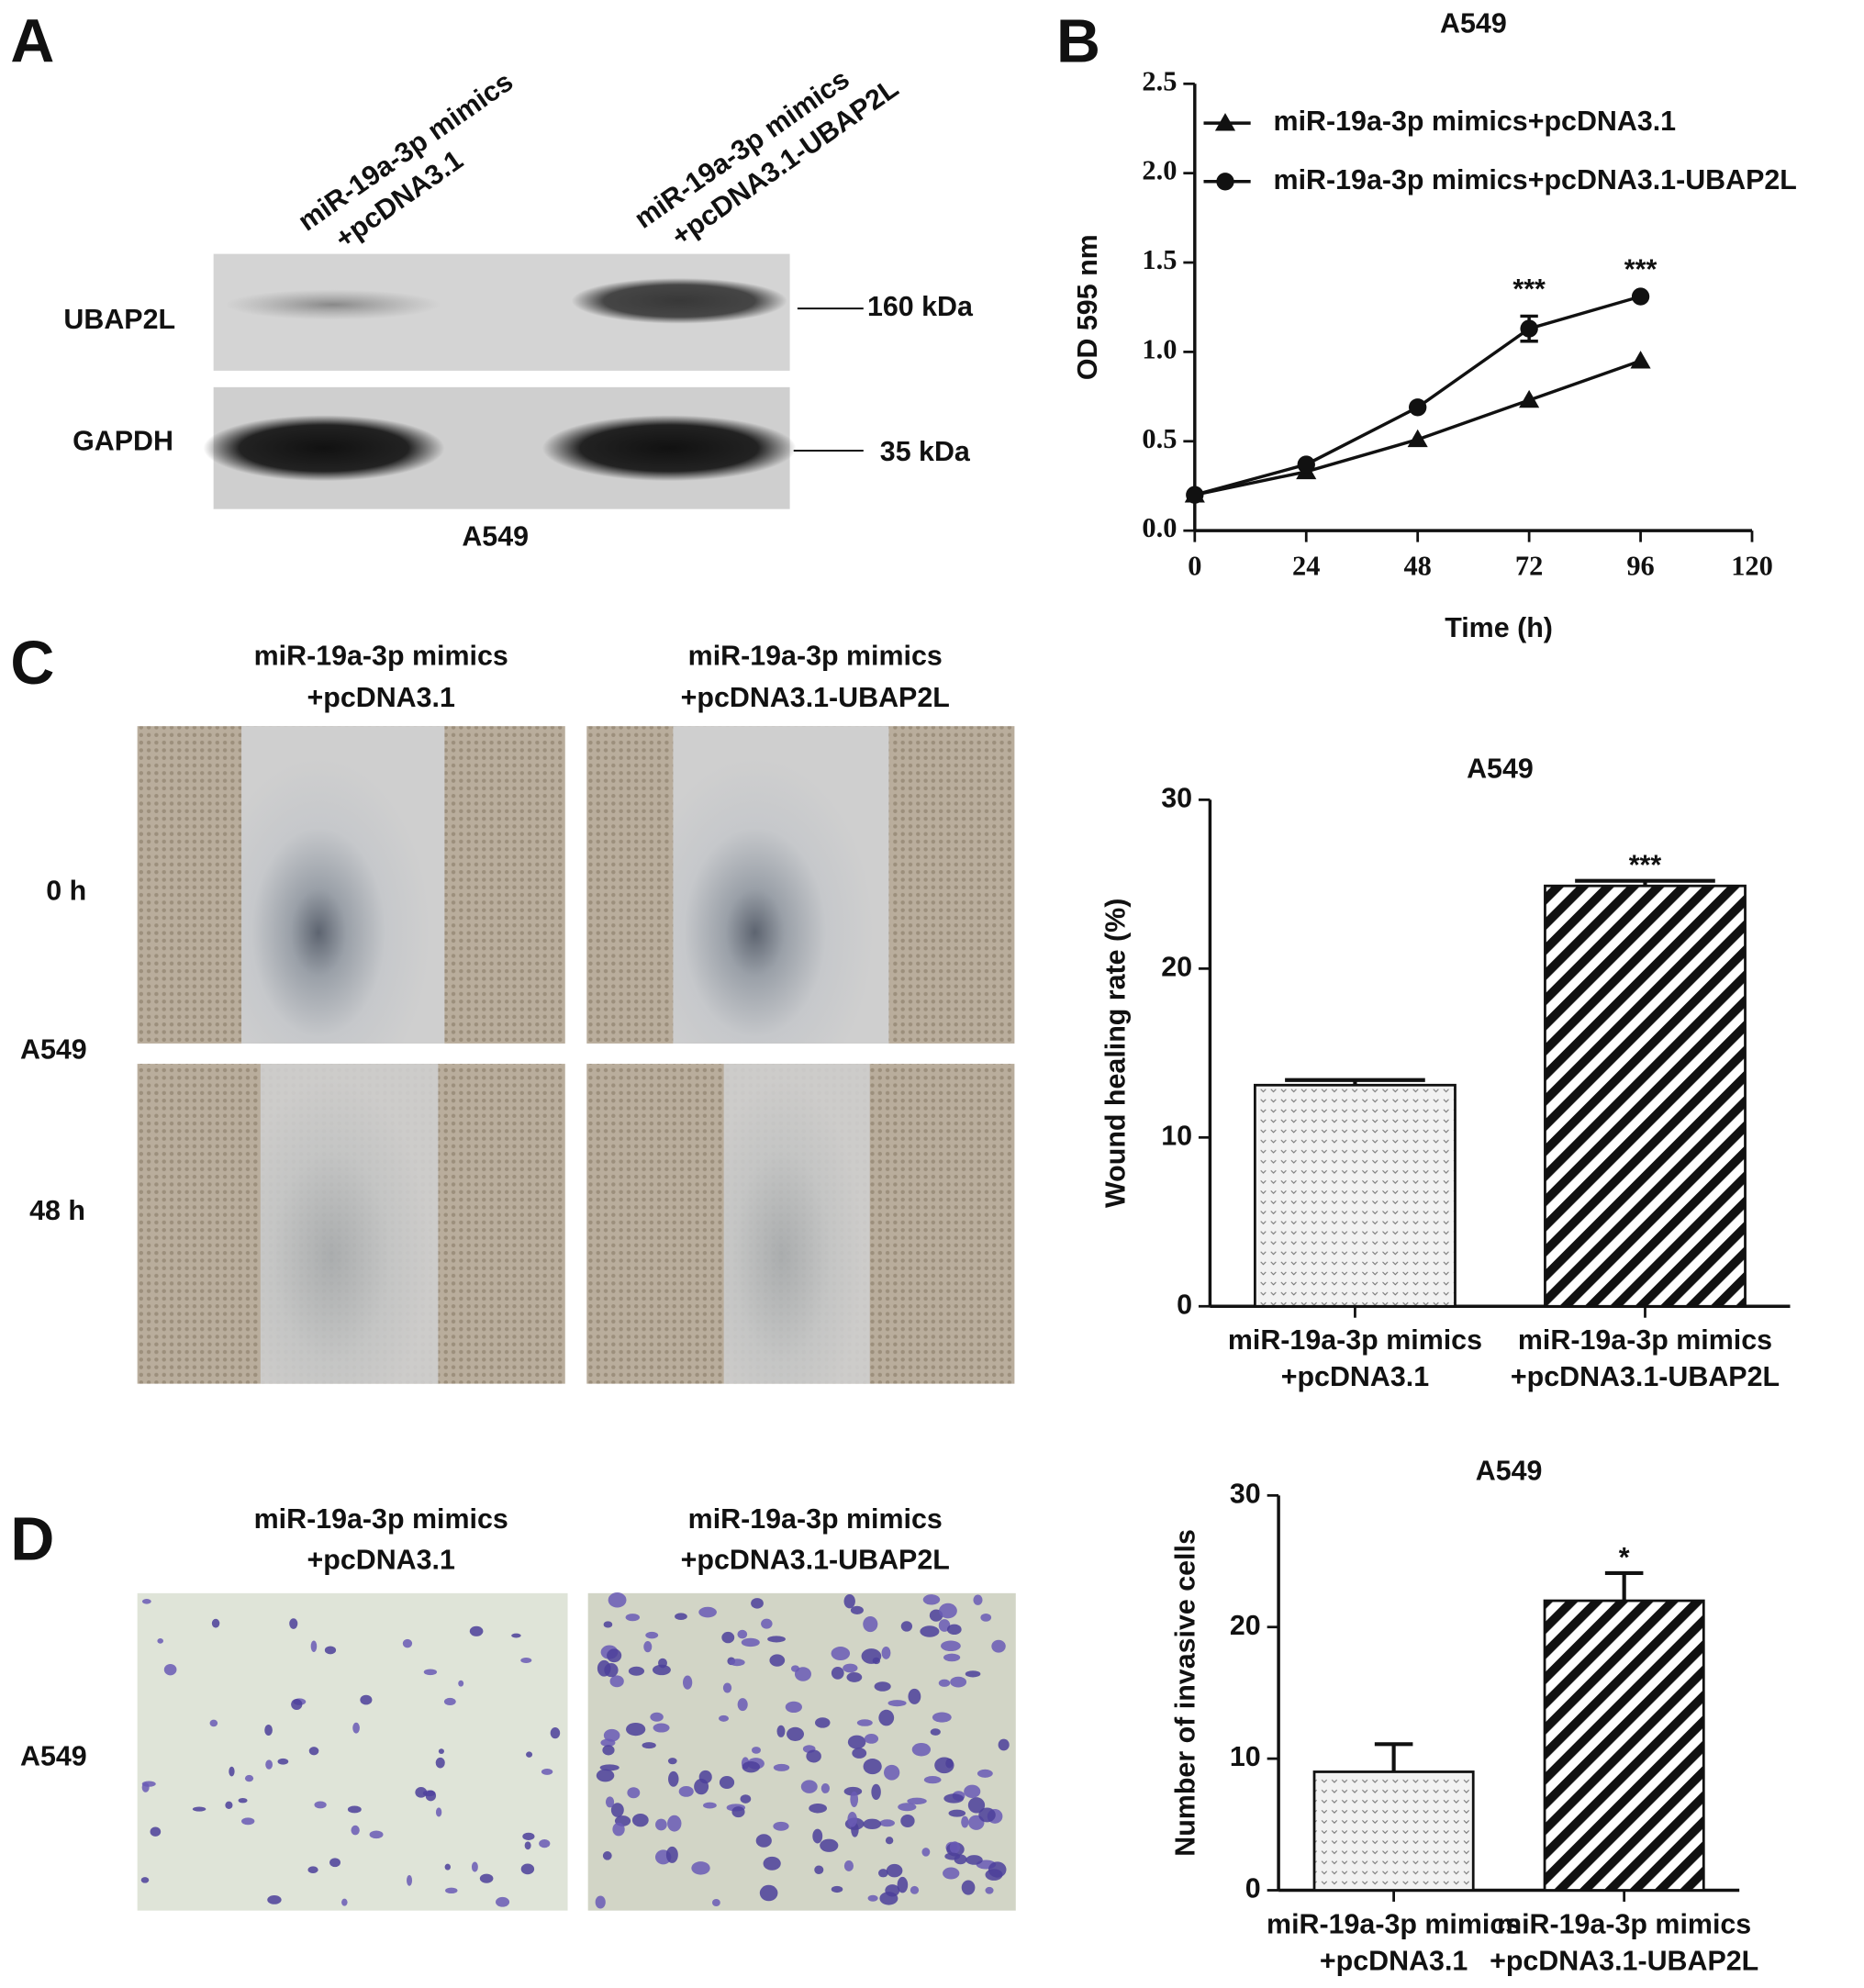  What do you see at coordinates (1499, 627) in the screenshot?
I see `x-axis-label: Time (h)` at bounding box center [1499, 627].